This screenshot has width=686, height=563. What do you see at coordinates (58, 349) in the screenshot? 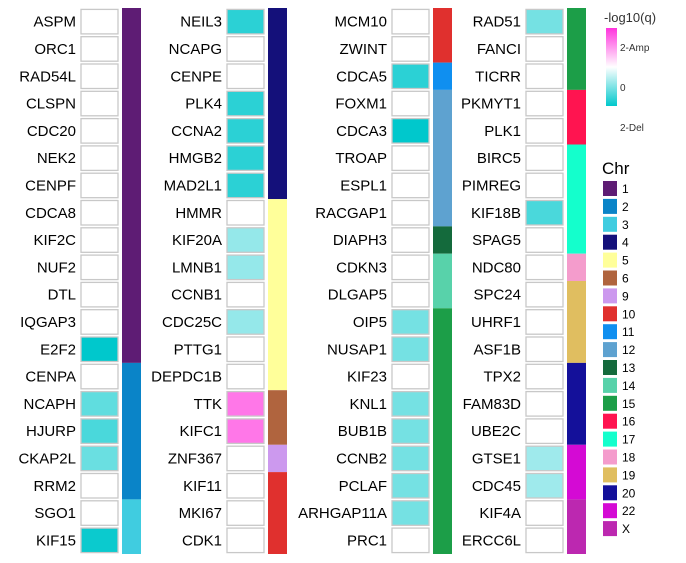
I see `gene-label: E2F2` at bounding box center [58, 349].